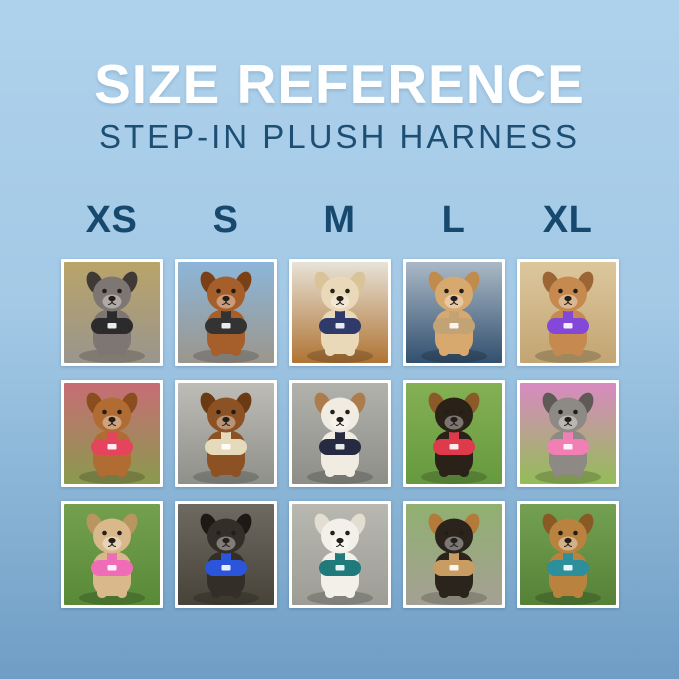 The height and width of the screenshot is (679, 679). I want to click on size-label-xs: XS, so click(111, 220).